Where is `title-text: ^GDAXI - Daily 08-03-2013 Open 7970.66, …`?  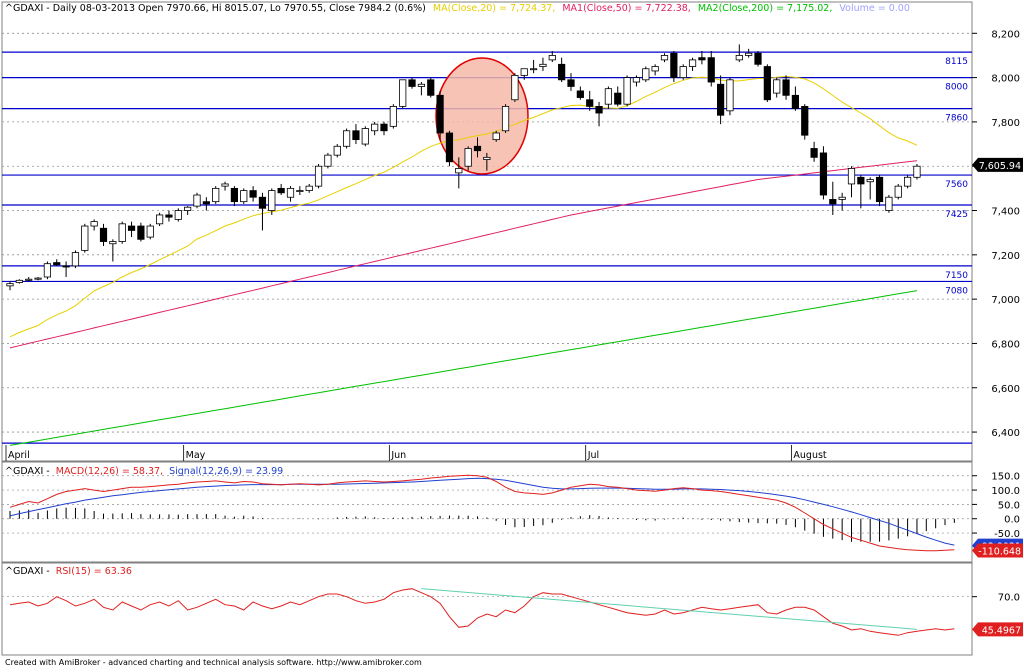 title-text: ^GDAXI - Daily 08-03-2013 Open 7970.66, … is located at coordinates (215, 8).